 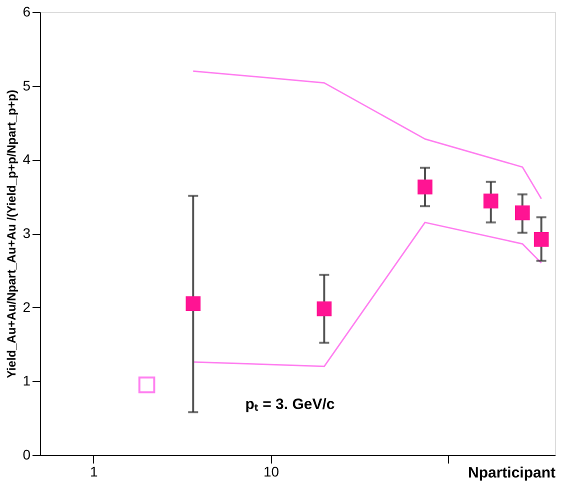 I want to click on x-axis-title: Nparticipant, so click(x=512, y=473).